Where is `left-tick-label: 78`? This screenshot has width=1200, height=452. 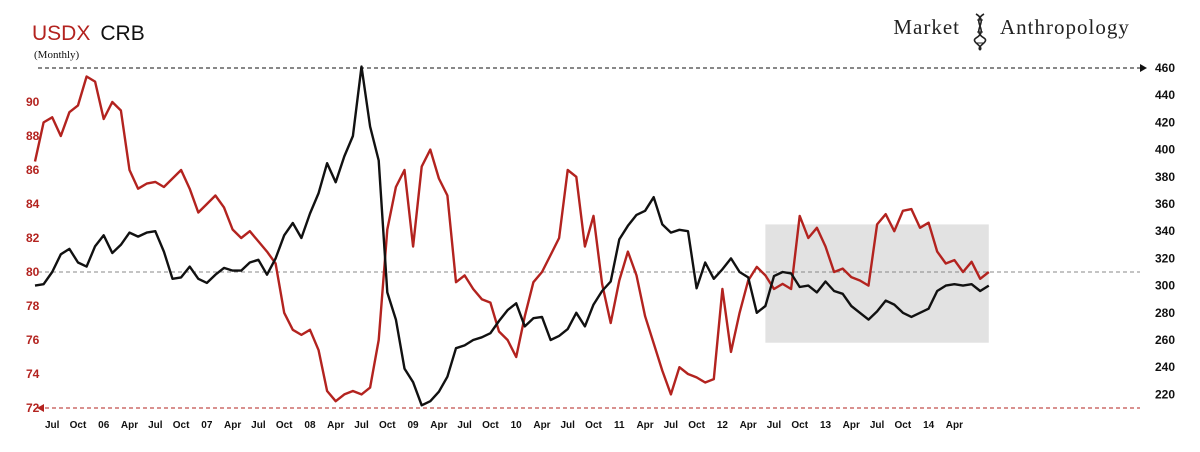 left-tick-label: 78 is located at coordinates (33, 306).